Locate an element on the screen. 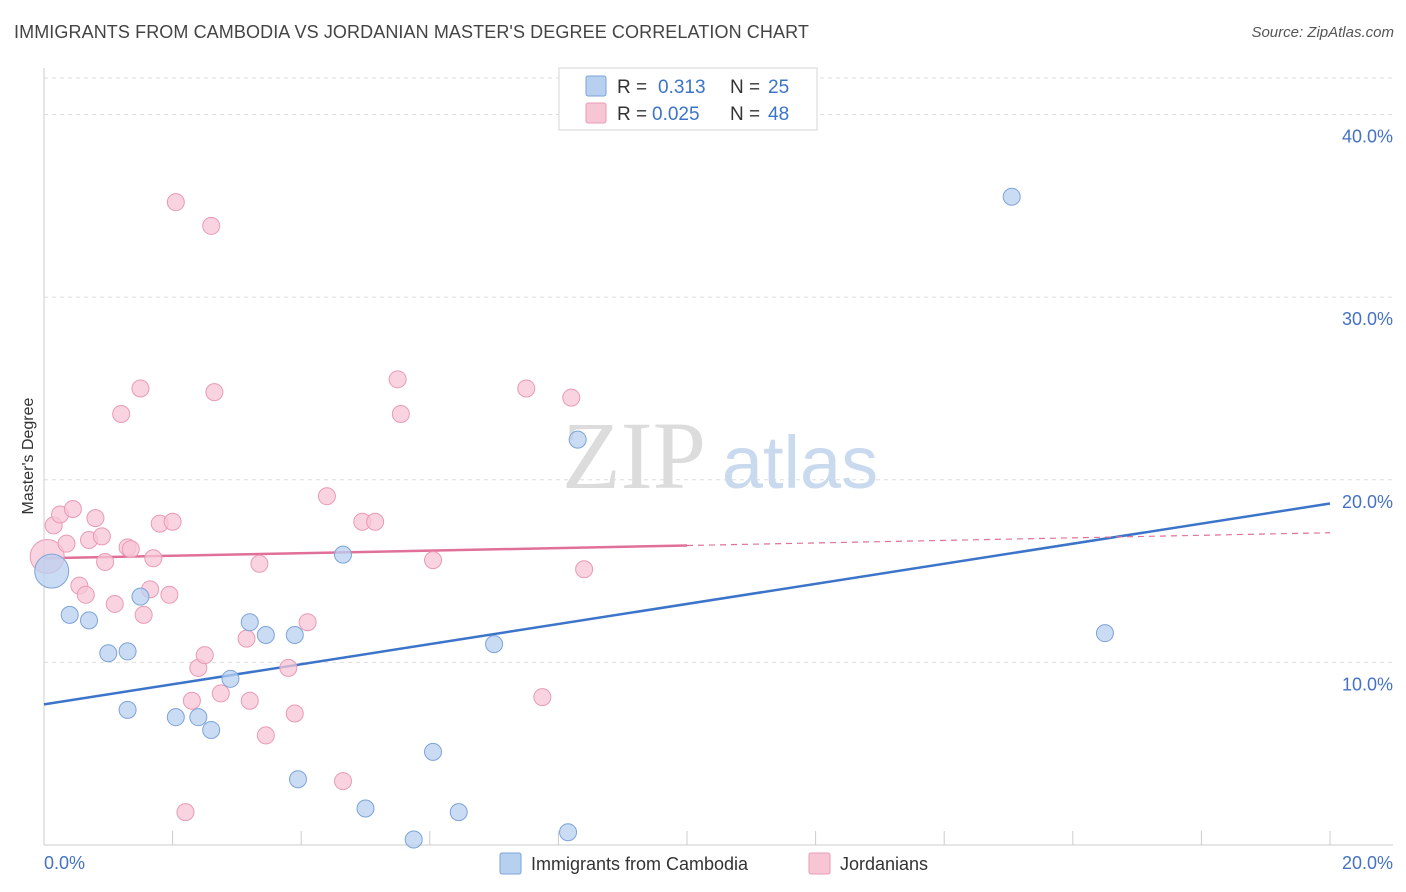 The image size is (1406, 892). legend-n-value-pink: 48 is located at coordinates (778, 114).